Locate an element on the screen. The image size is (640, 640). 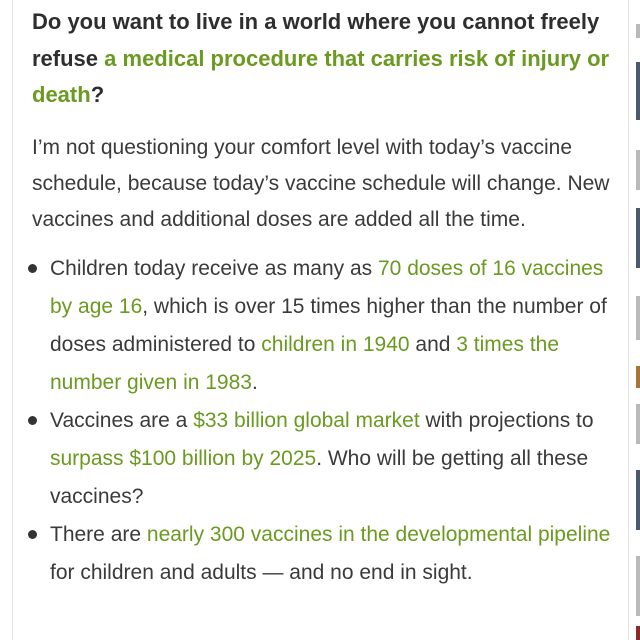
market-projection-link: surpass $100 billion by 2025 is located at coordinates (183, 458).